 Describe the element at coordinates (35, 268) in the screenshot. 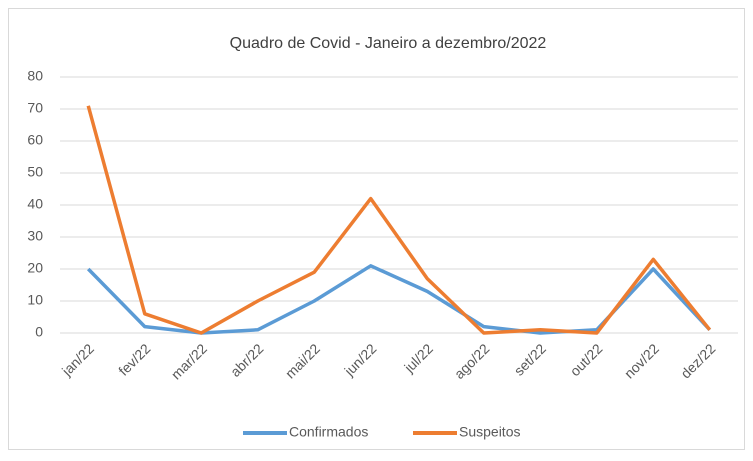

I see `y-tick-label: 20` at that location.